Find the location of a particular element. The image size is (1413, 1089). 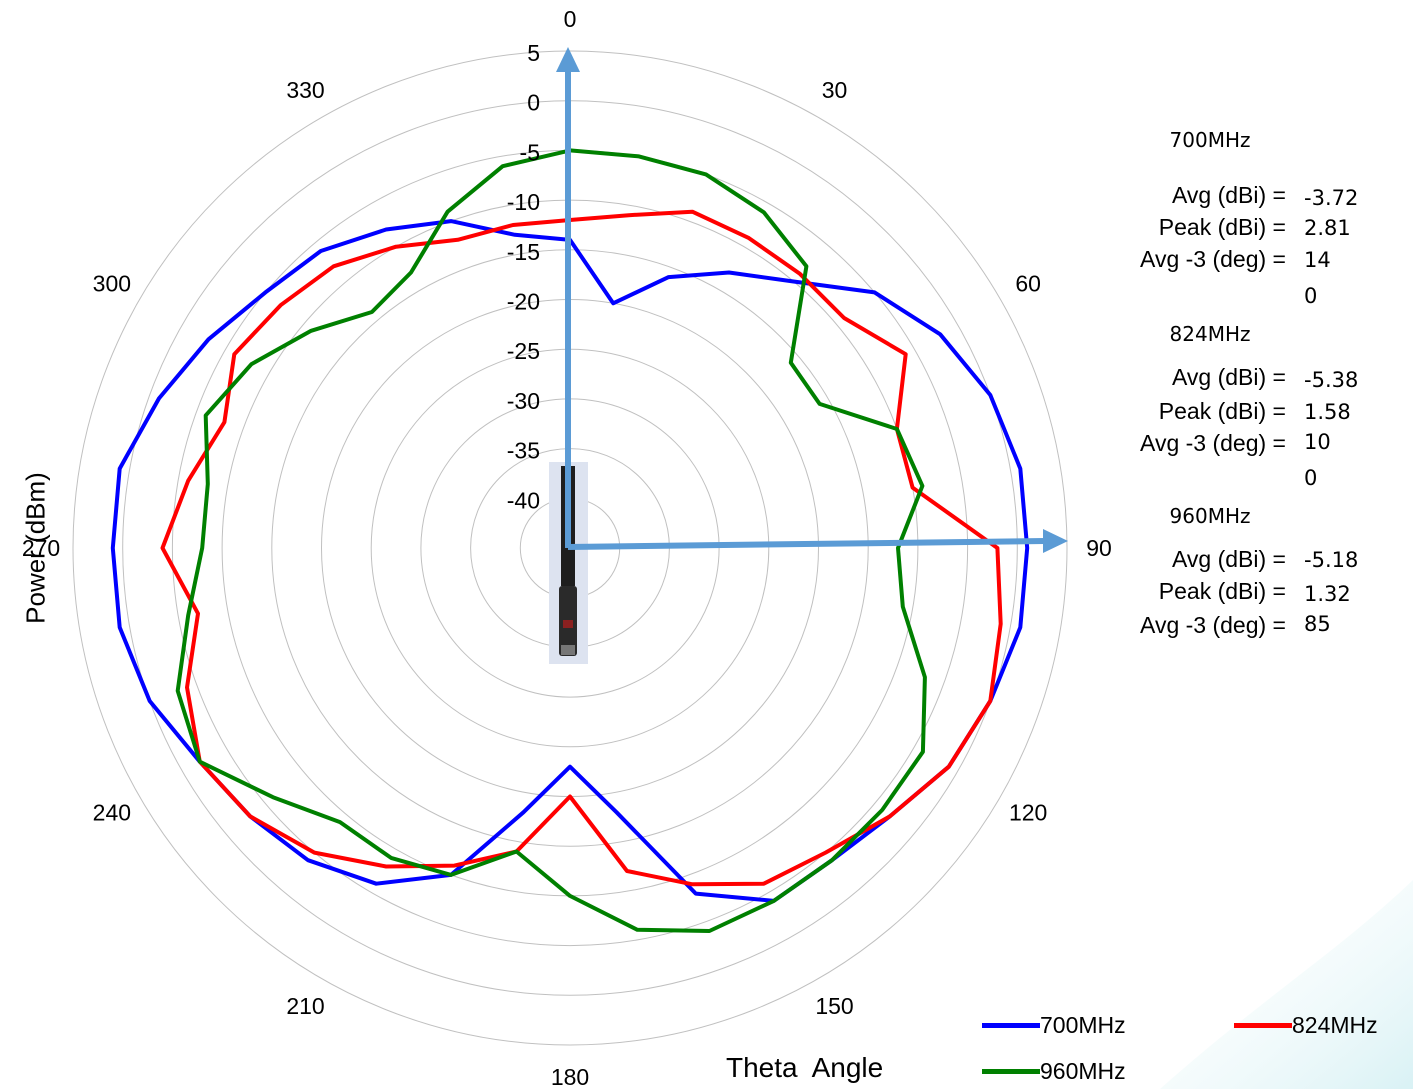

stats-700-avg3-value: 14 is located at coordinates (1317, 260).